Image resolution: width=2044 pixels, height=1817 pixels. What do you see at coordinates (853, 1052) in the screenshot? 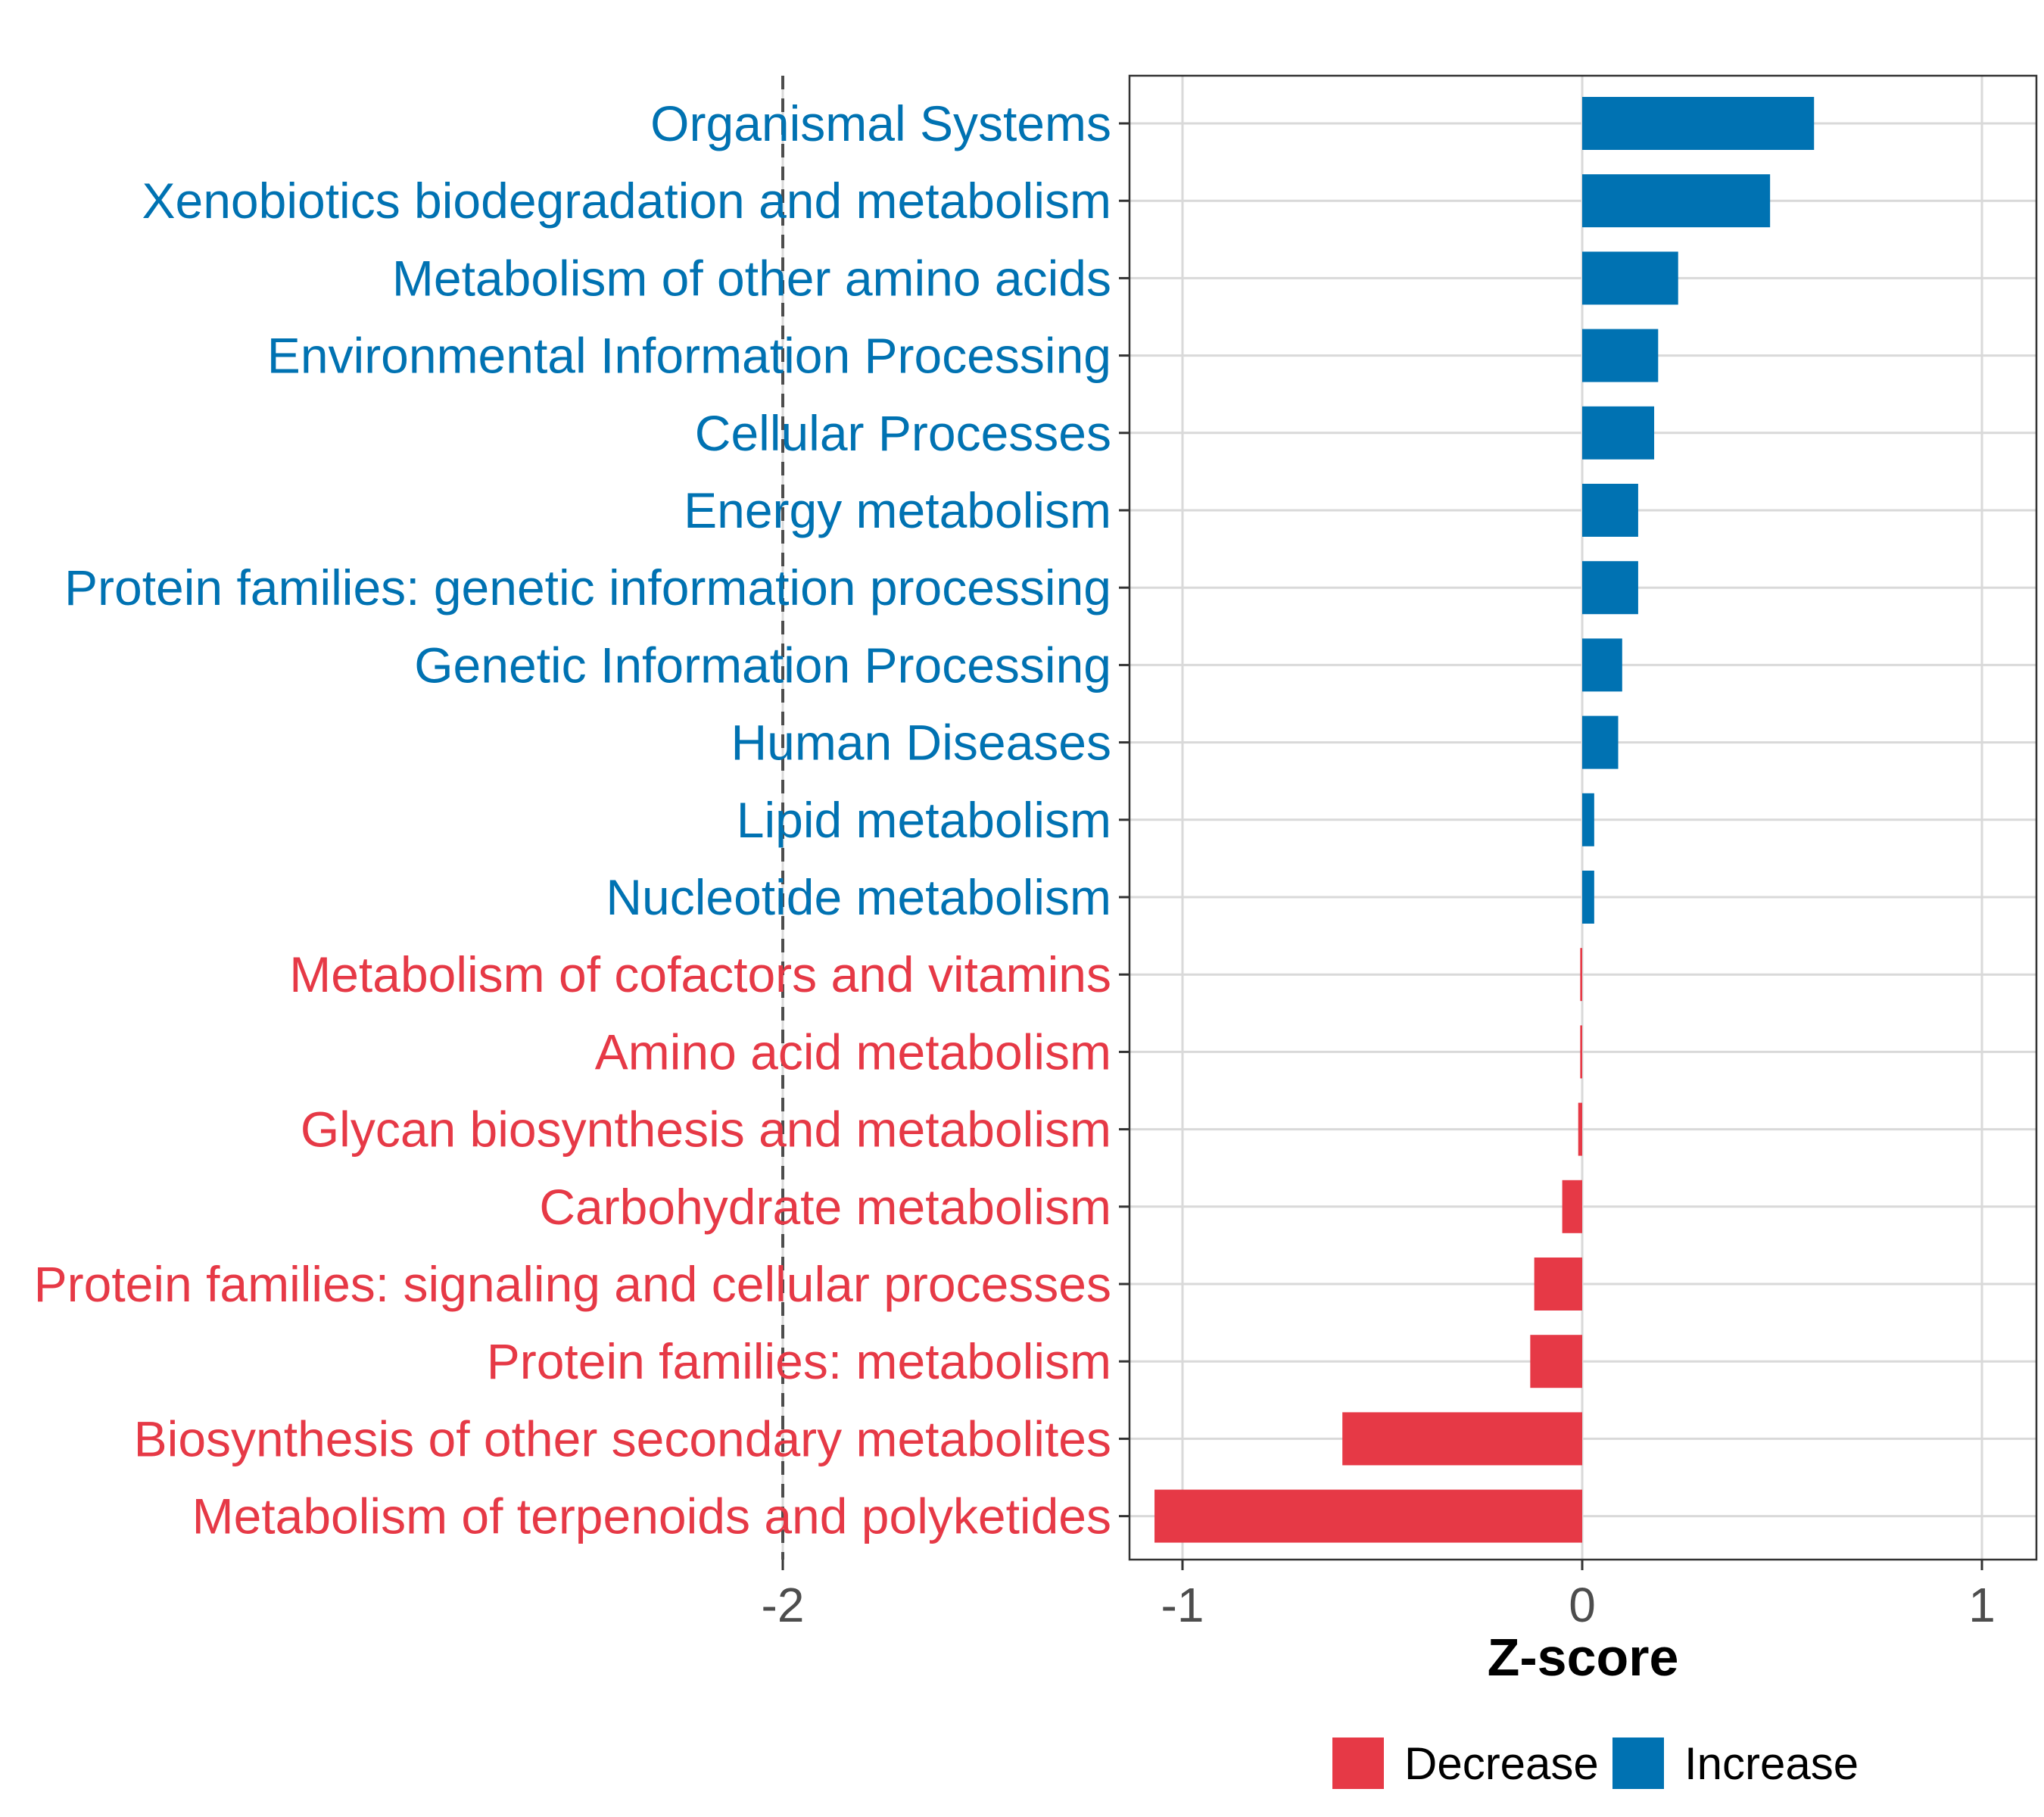
I see `category-label: Amino acid metabolism` at bounding box center [853, 1052].